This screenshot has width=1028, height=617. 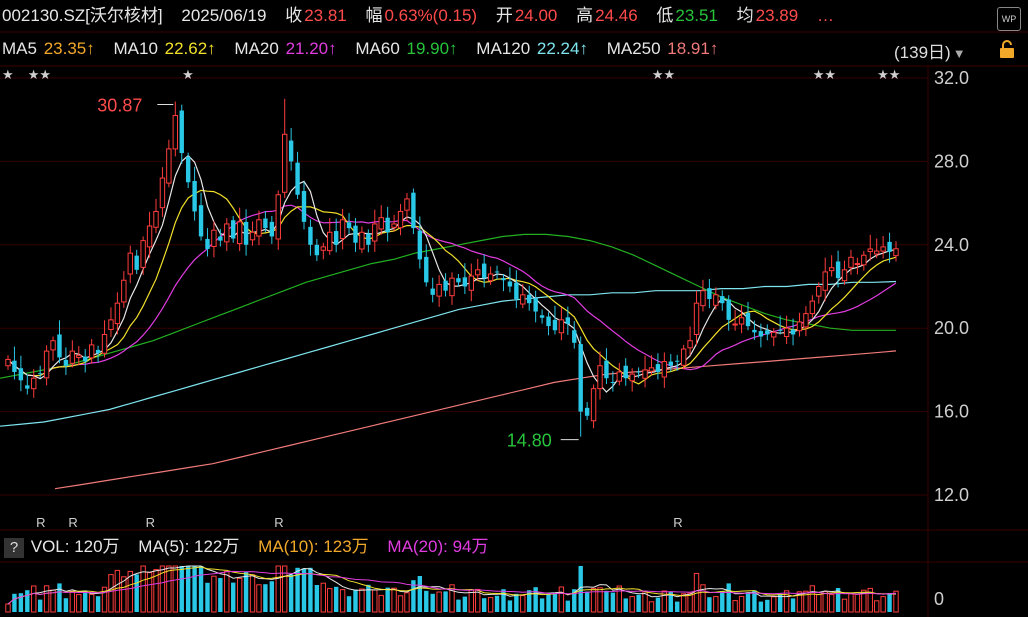 What do you see at coordinates (82, 15) in the screenshot?
I see `stock-code: 002130.SZ[沃尔核材]` at bounding box center [82, 15].